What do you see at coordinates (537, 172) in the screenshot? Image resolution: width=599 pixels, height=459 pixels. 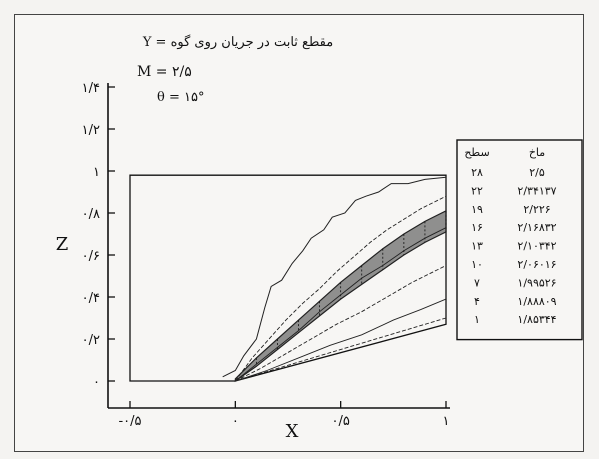 I see `legend-mach: ۲/۵` at bounding box center [537, 172].